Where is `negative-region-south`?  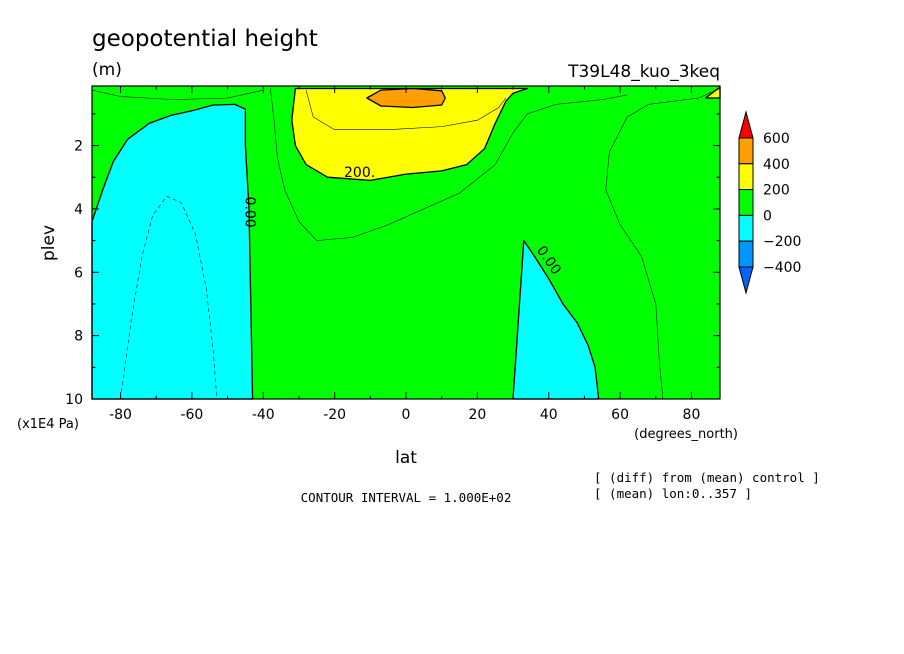
negative-region-south is located at coordinates (172, 251).